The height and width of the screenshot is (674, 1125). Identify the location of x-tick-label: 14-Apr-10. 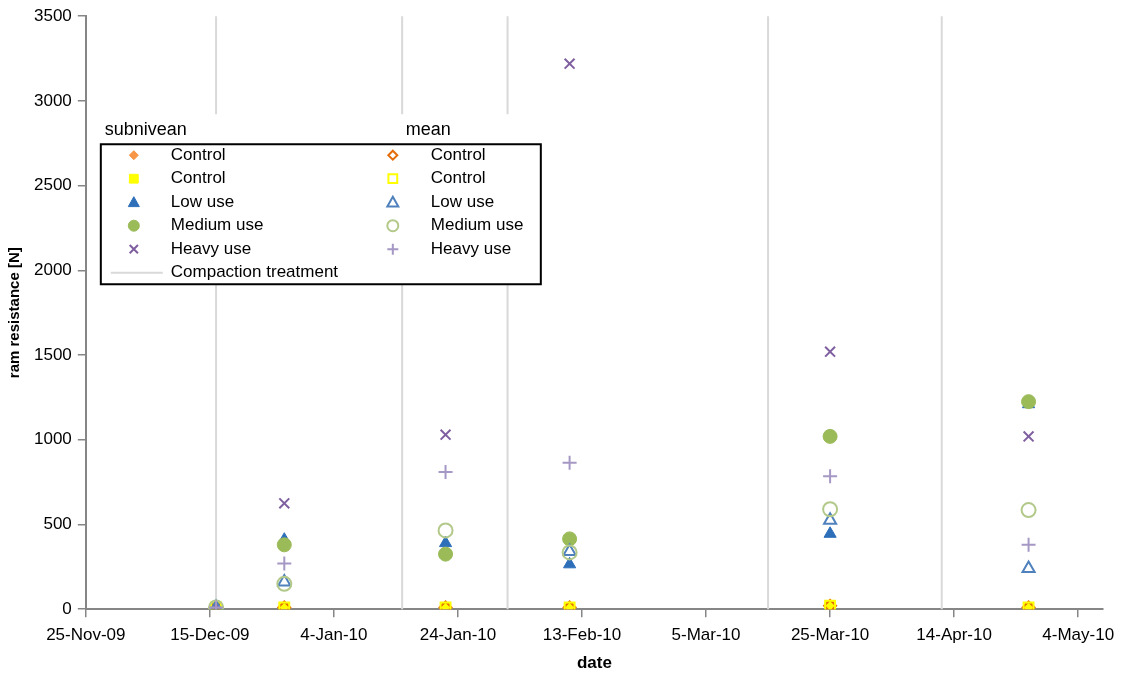
(954, 635).